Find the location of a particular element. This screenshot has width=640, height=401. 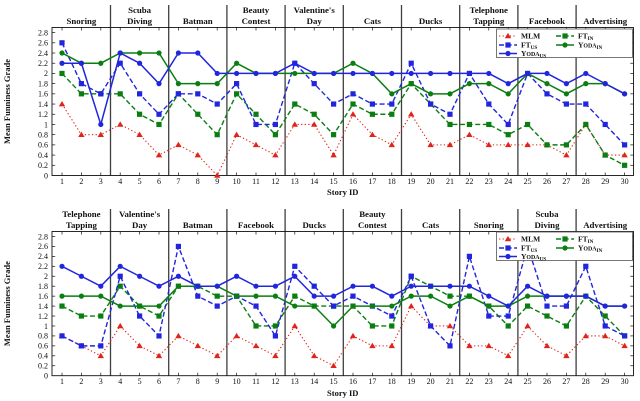

group-header: Diving is located at coordinates (548, 225).